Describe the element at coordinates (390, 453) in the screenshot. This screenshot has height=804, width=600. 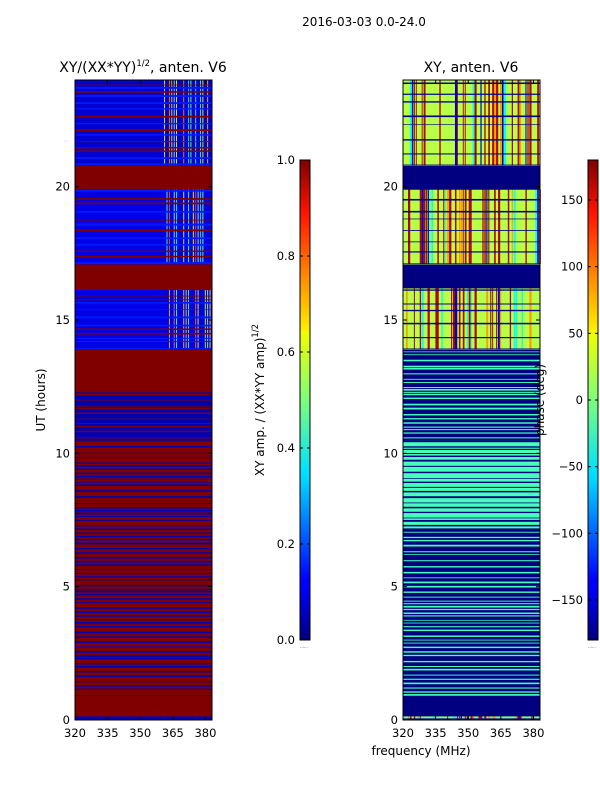
I see `y-tick-label: 10` at that location.